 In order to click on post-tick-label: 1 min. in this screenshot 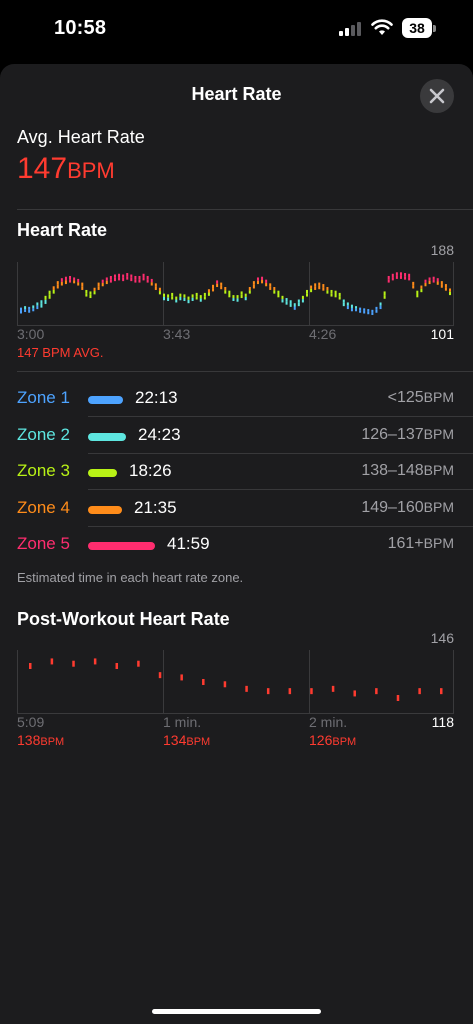, I will do `click(182, 722)`.